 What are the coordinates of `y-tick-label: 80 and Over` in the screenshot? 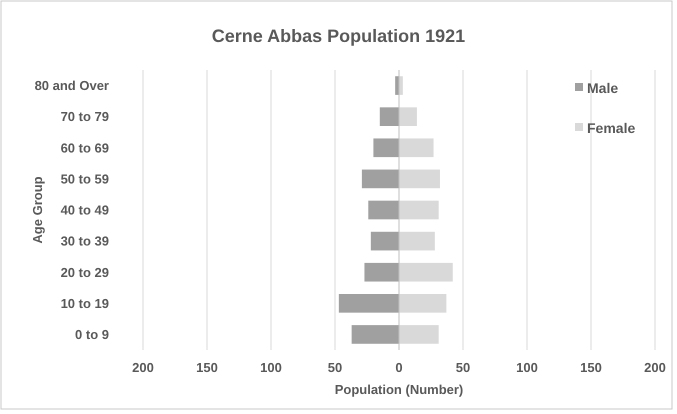 It's located at (71, 86).